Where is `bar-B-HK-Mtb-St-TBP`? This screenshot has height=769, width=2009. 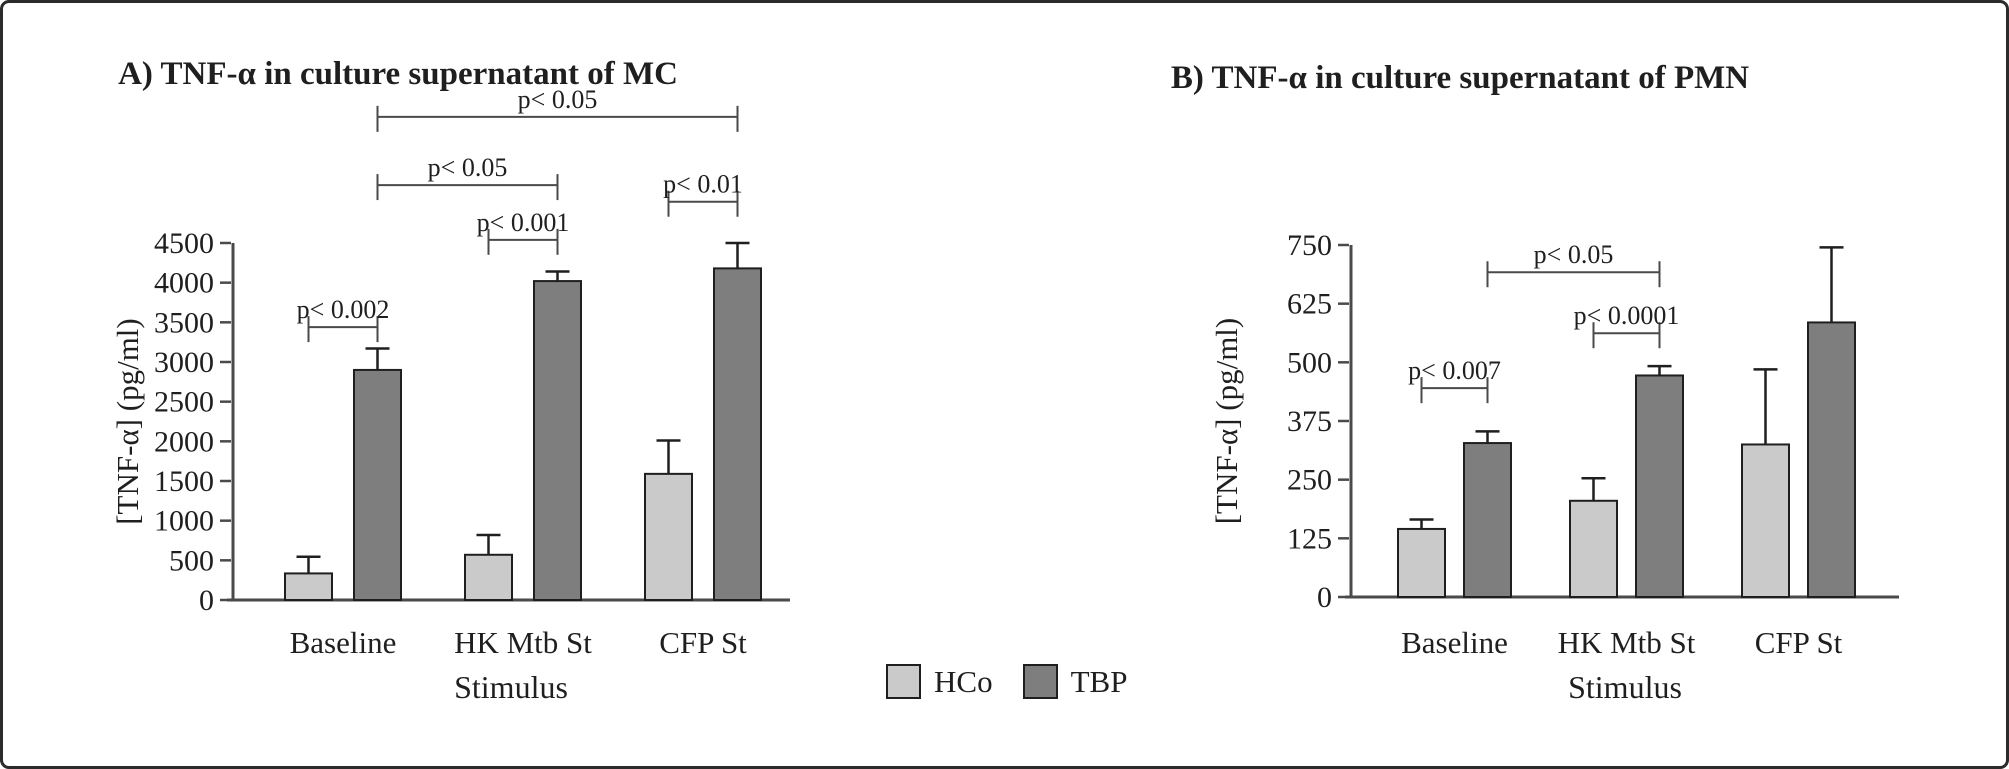 bar-B-HK-Mtb-St-TBP is located at coordinates (1659, 486).